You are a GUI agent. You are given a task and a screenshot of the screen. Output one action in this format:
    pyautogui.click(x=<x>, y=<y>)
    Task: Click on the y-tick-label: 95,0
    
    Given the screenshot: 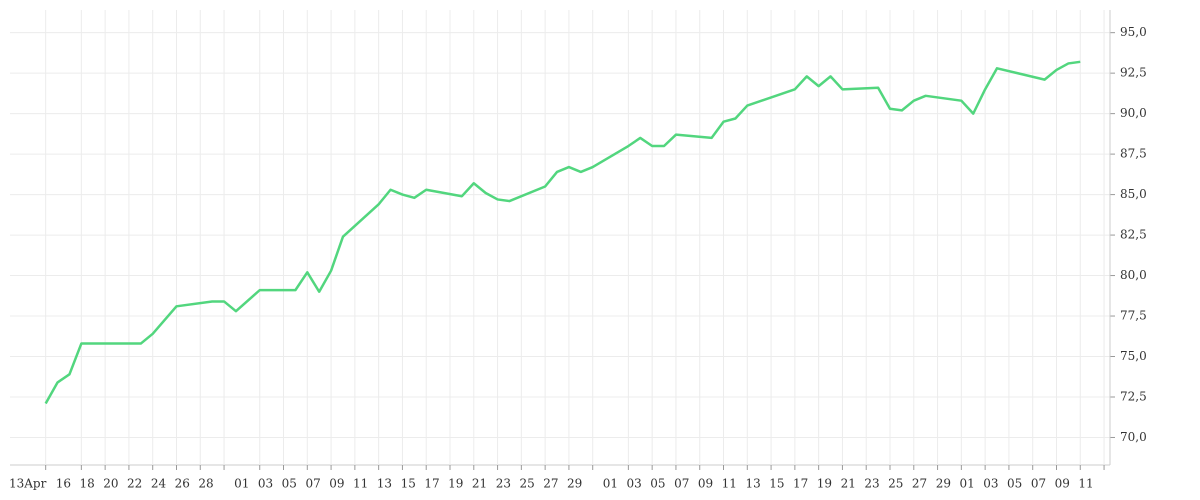 What is the action you would take?
    pyautogui.click(x=1133, y=32)
    